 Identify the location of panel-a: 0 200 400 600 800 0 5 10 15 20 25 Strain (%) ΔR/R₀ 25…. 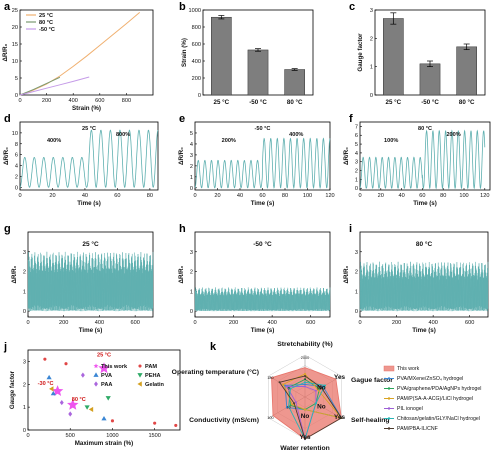
(78, 60).